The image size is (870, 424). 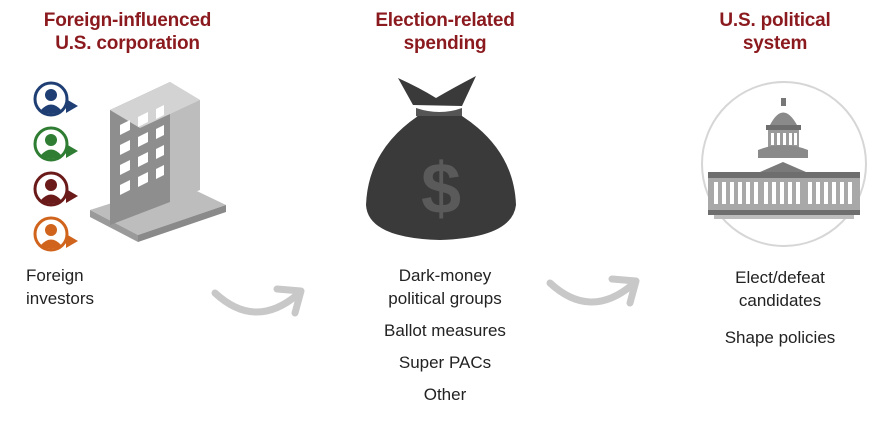 I want to click on outcome-elect-defeat: Elect/defeat candidates, so click(x=780, y=289).